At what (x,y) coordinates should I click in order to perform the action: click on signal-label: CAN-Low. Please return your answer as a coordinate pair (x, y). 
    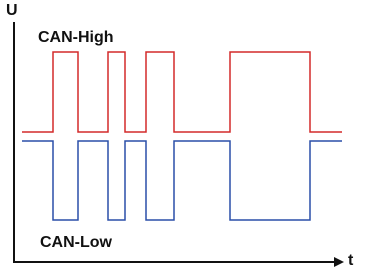
    Looking at the image, I should click on (76, 242).